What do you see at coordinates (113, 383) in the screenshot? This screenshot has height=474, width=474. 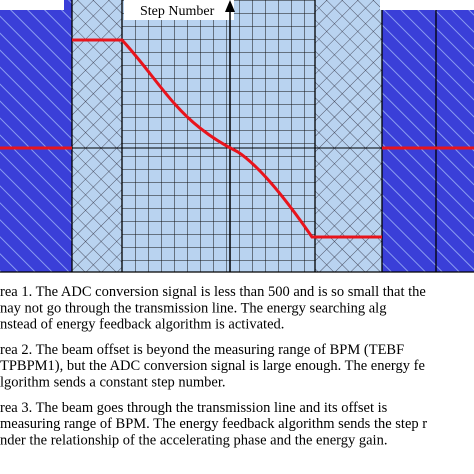 I see `caption-line: lgorithm sends a constant step number.` at bounding box center [113, 383].